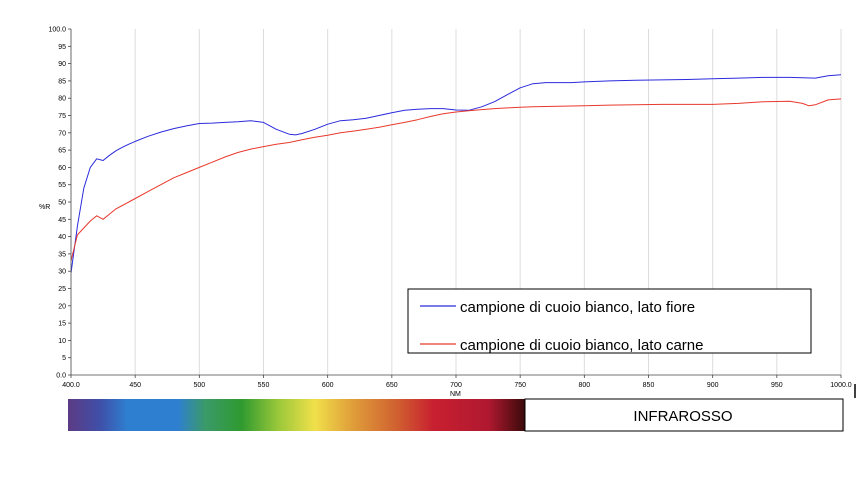 The image size is (858, 482). I want to click on infrared-label: INFRAROSSO, so click(682, 416).